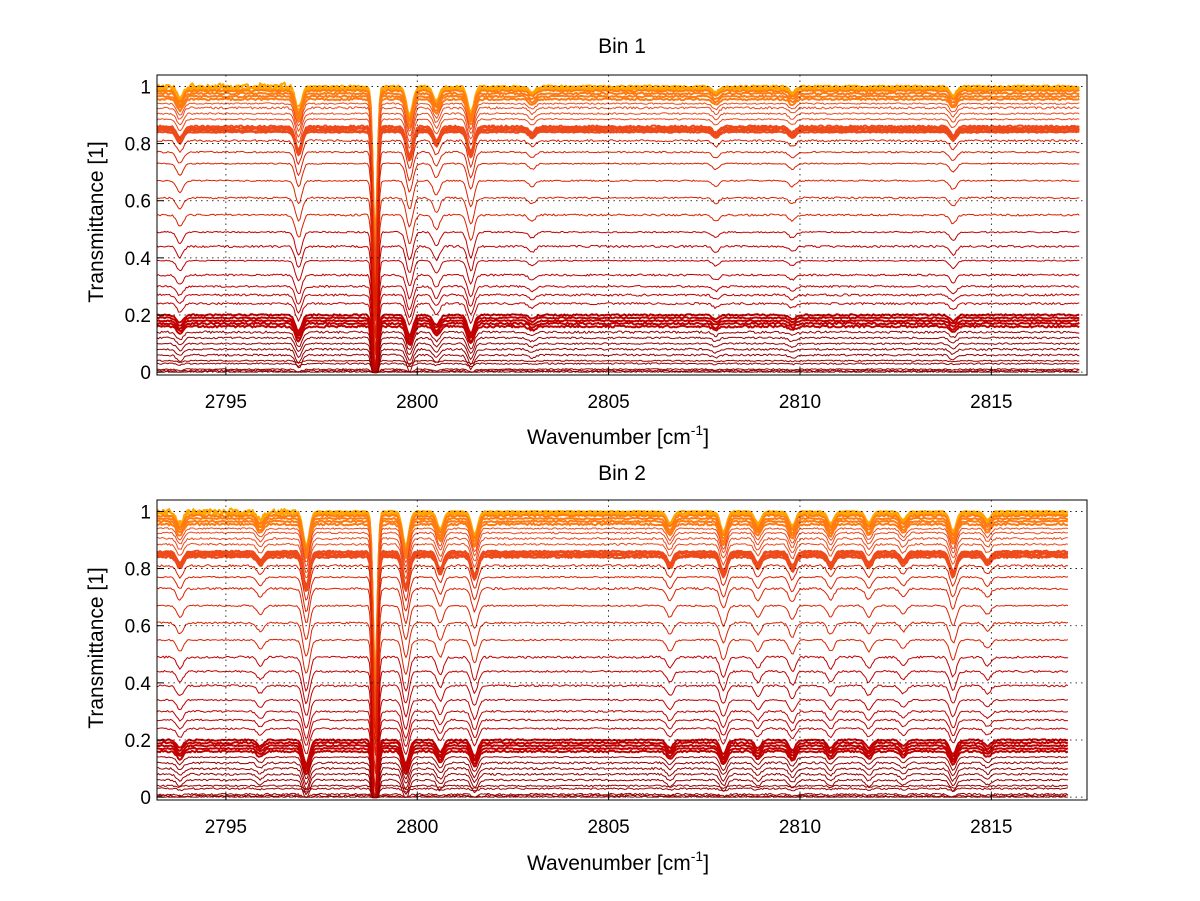 The image size is (1200, 901). What do you see at coordinates (608, 390) in the screenshot?
I see `panel-1-x-ticks: 2795 2800 2805 2810 2815` at bounding box center [608, 390].